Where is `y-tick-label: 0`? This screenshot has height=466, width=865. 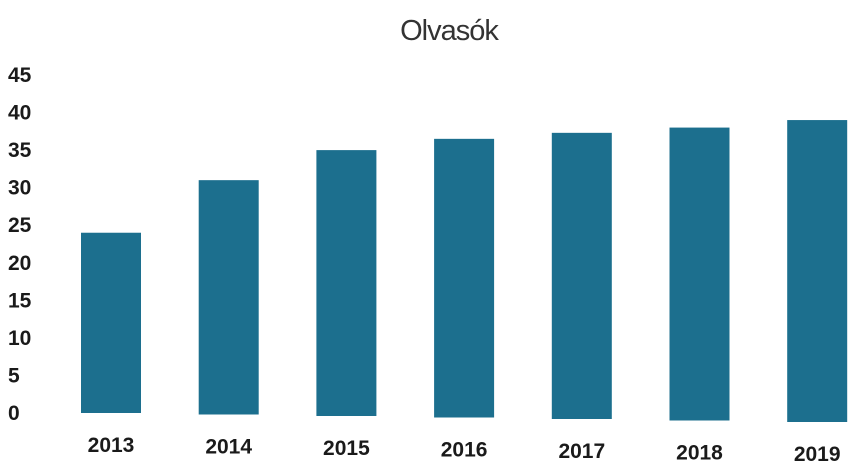
y-tick-label: 0 is located at coordinates (14, 413).